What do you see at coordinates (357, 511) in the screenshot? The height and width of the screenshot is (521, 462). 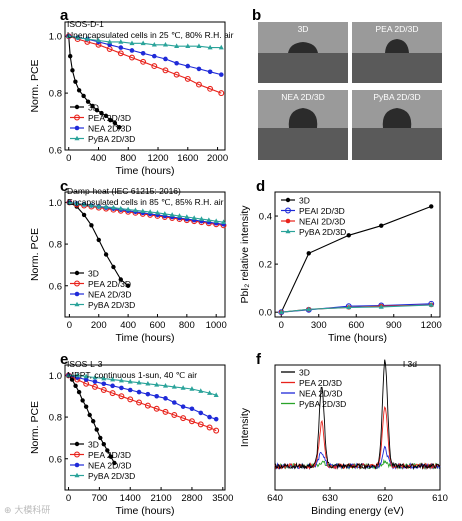 I see `x-axis-label-f: Binding energy (eV)` at bounding box center [357, 511].